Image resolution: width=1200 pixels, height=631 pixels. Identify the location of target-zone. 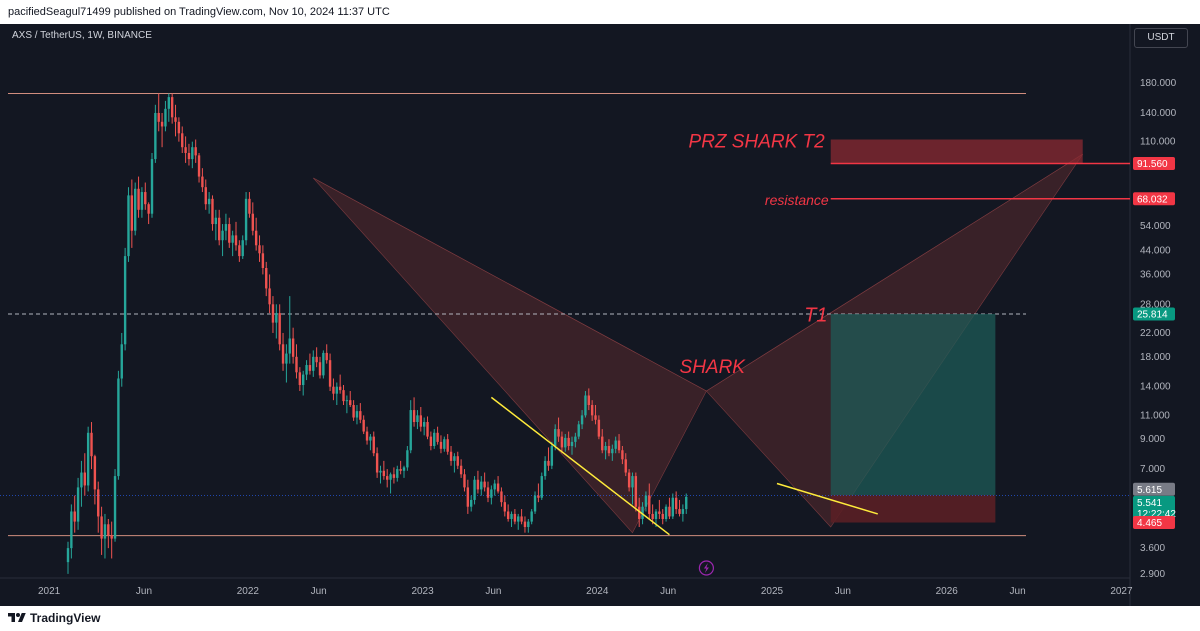
(913, 404).